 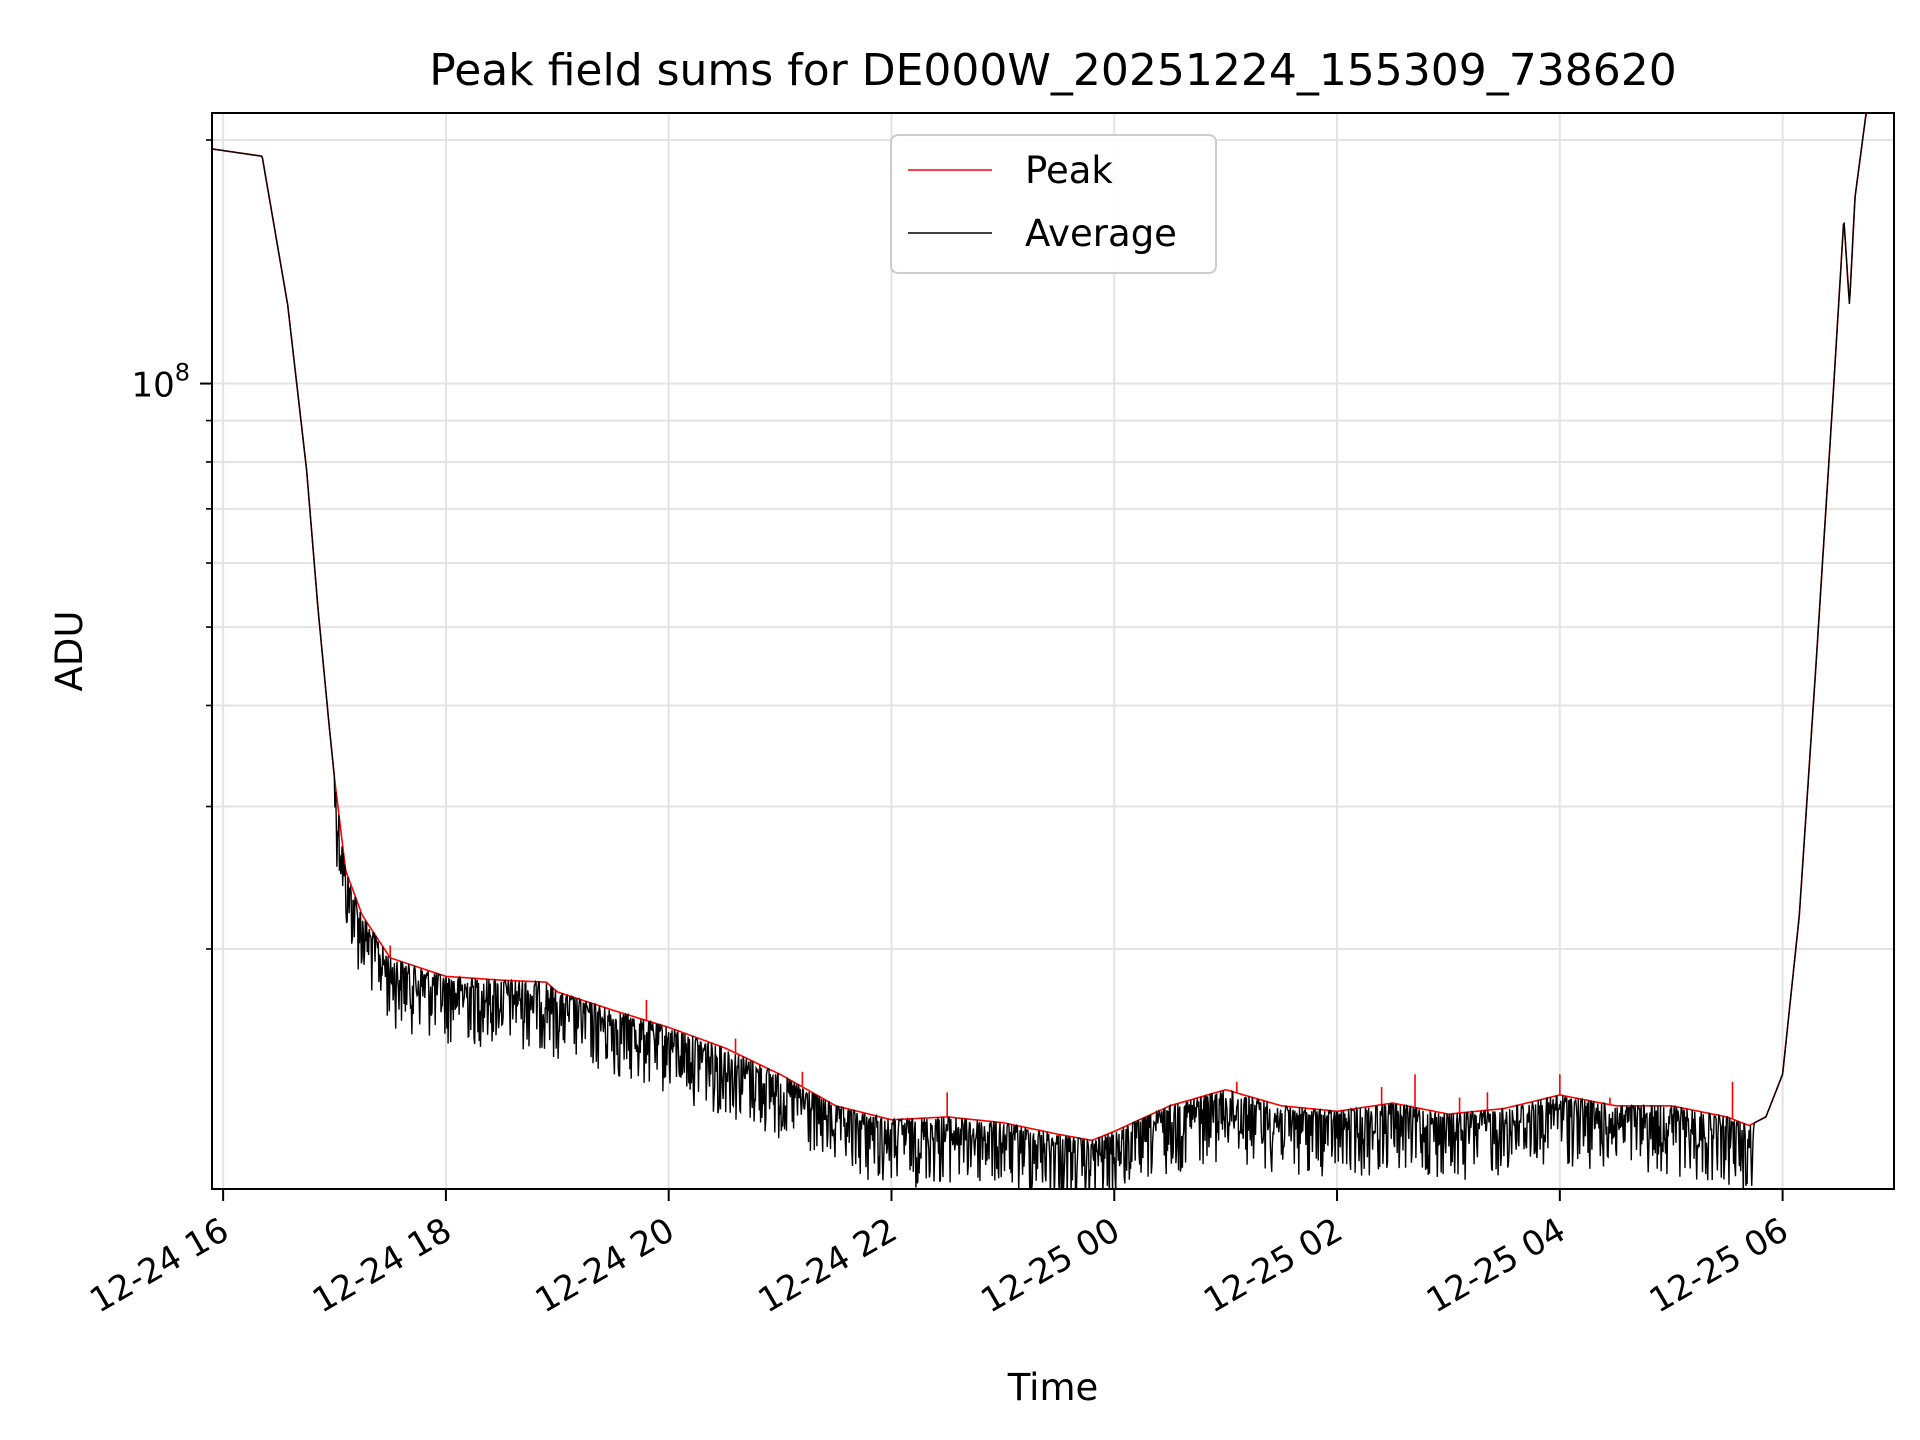 What do you see at coordinates (1053, 1387) in the screenshot?
I see `x-axis-label: Time` at bounding box center [1053, 1387].